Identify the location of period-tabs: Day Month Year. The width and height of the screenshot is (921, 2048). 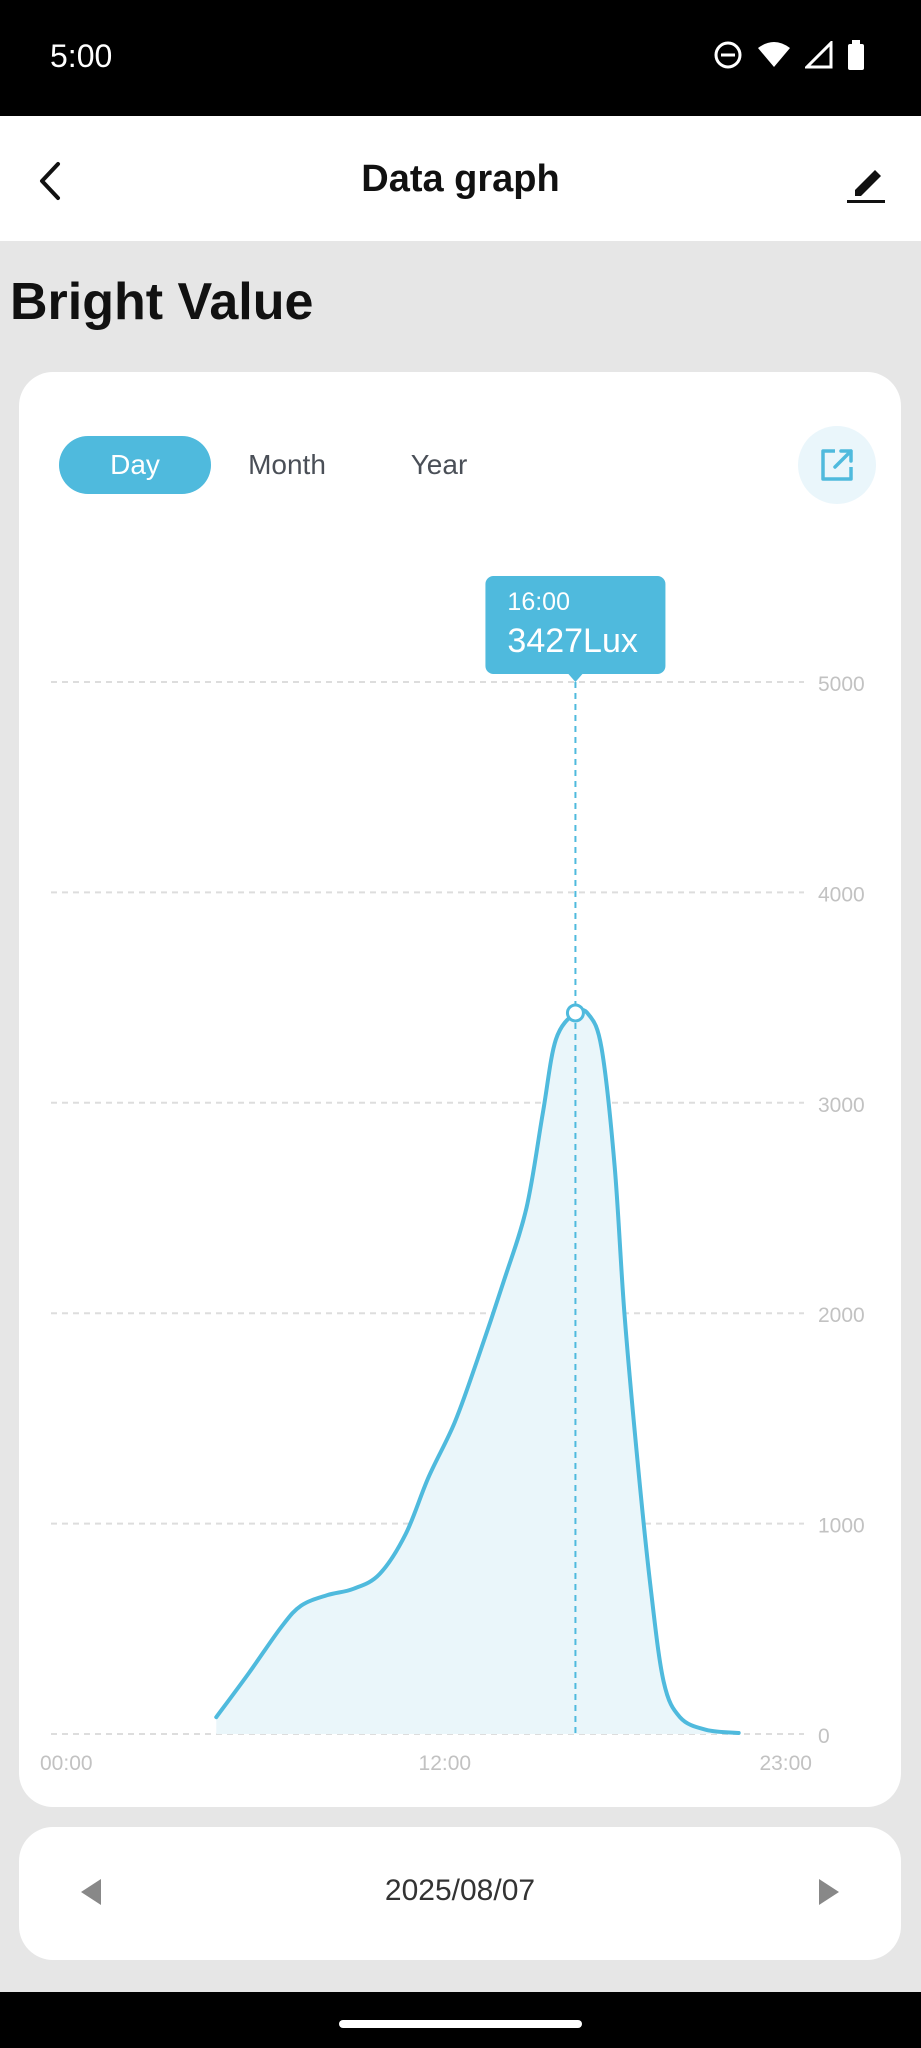
(287, 465).